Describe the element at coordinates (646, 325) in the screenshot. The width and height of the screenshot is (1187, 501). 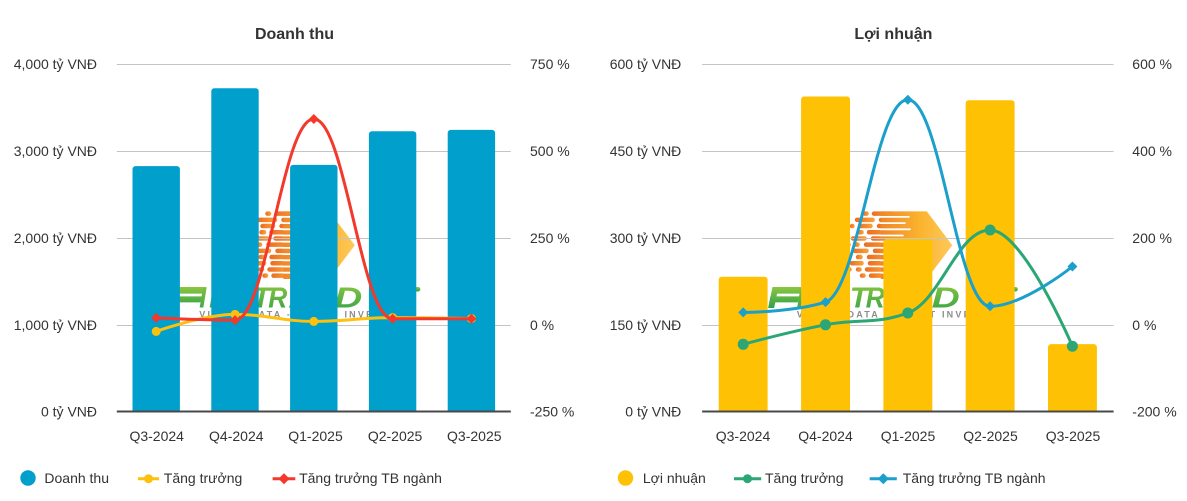
I see `svg-text: 150 tỷ VNĐ` at that location.